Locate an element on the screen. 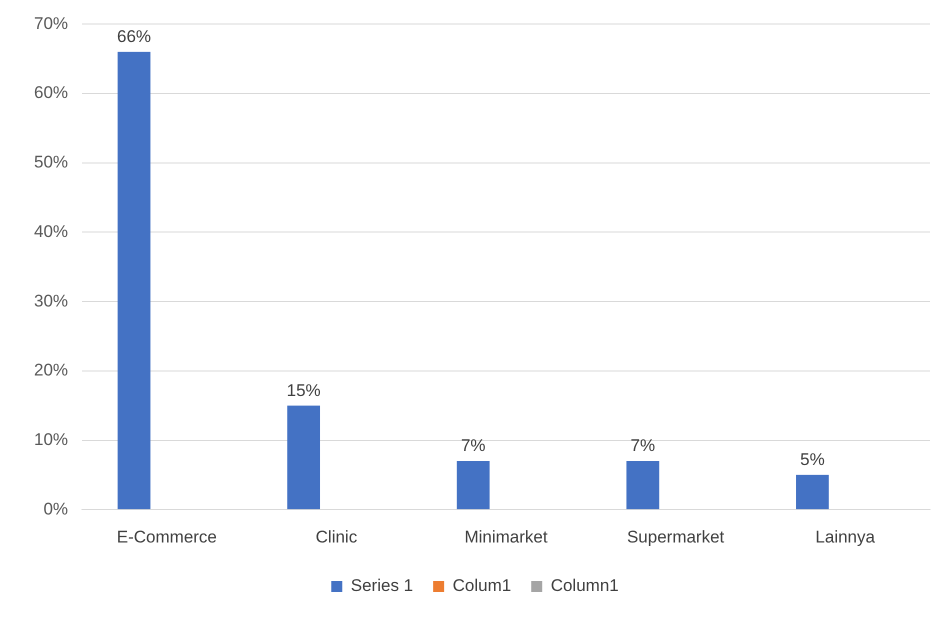 This screenshot has width=940, height=620. data-label: 5% is located at coordinates (812, 460).